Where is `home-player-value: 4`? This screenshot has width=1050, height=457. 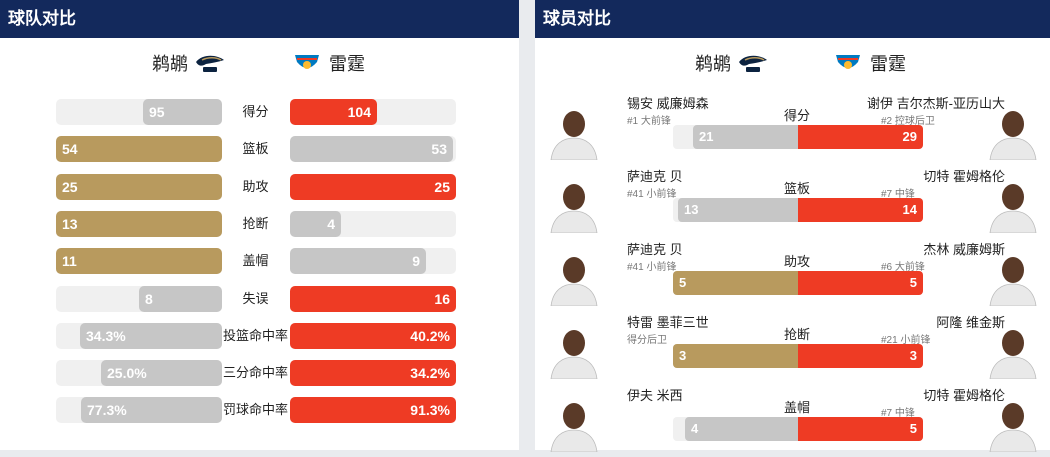
home-player-value: 4 is located at coordinates (695, 428).